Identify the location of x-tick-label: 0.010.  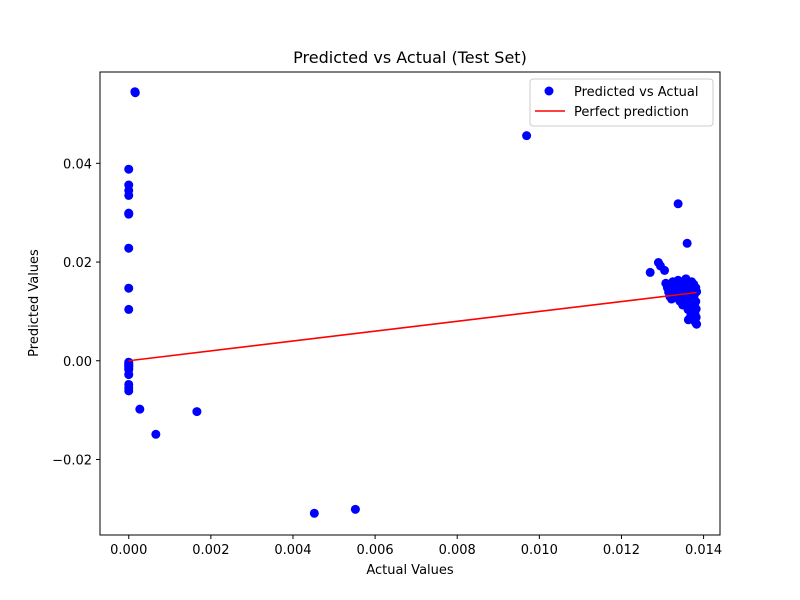
(539, 550).